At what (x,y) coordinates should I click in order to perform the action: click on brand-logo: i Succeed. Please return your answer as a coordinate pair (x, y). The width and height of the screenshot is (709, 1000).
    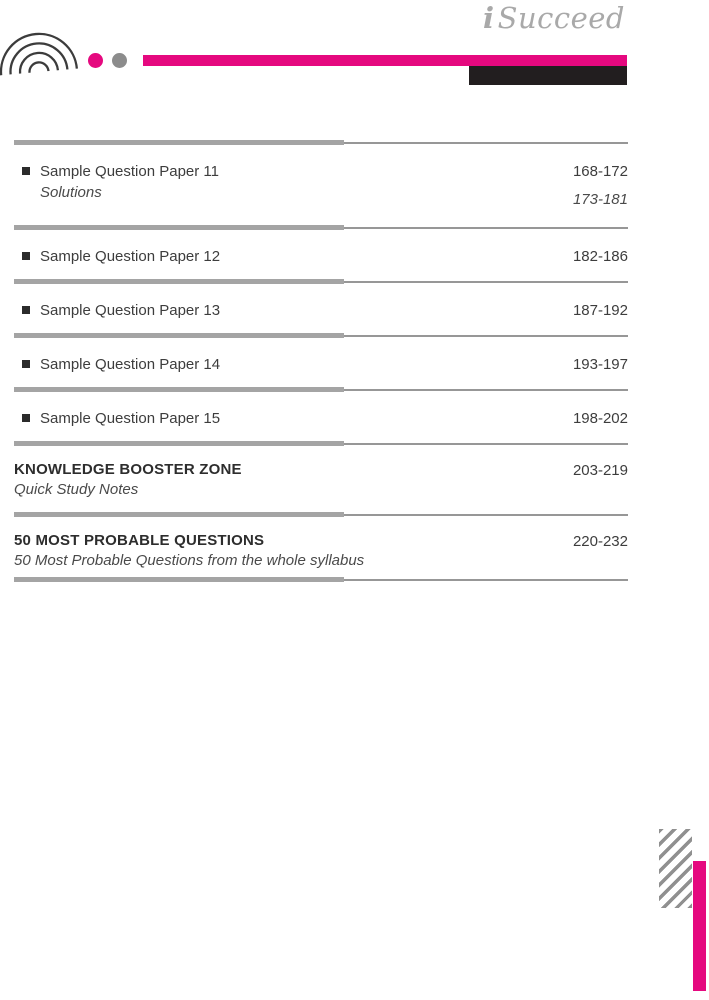
    Looking at the image, I should click on (554, 18).